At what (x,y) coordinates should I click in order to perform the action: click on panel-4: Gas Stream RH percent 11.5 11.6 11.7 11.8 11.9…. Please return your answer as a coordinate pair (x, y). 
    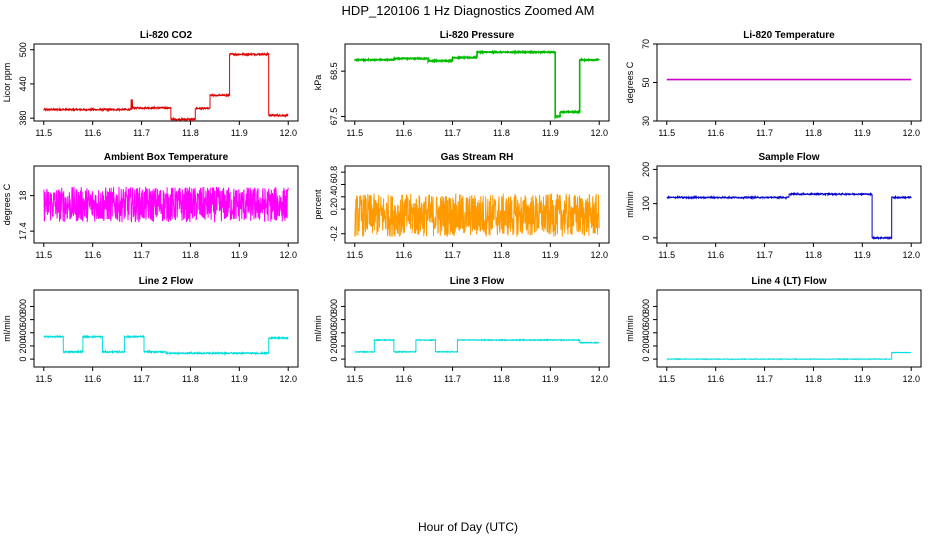
    Looking at the image, I should click on (461, 206).